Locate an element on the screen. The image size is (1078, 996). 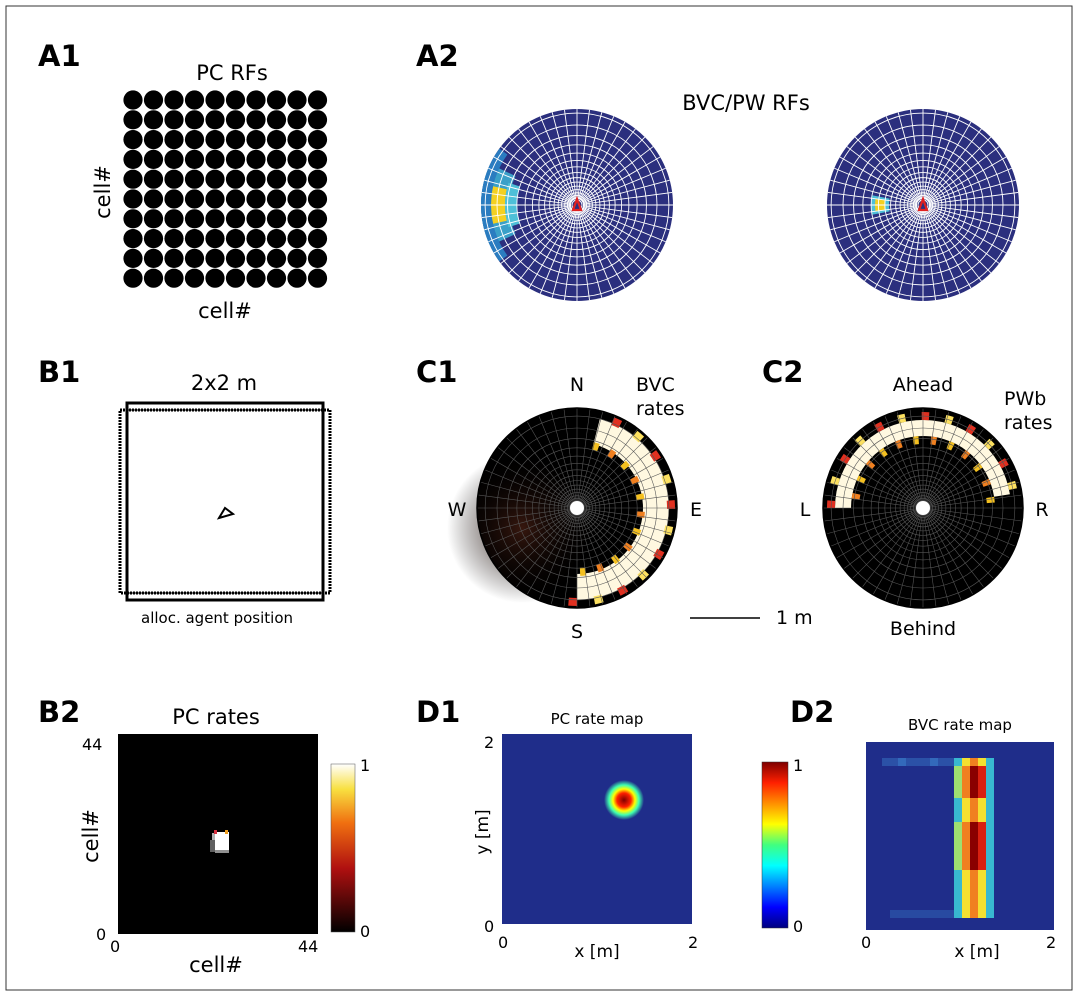
d1-y-label: y [m] is located at coordinates (483, 831).